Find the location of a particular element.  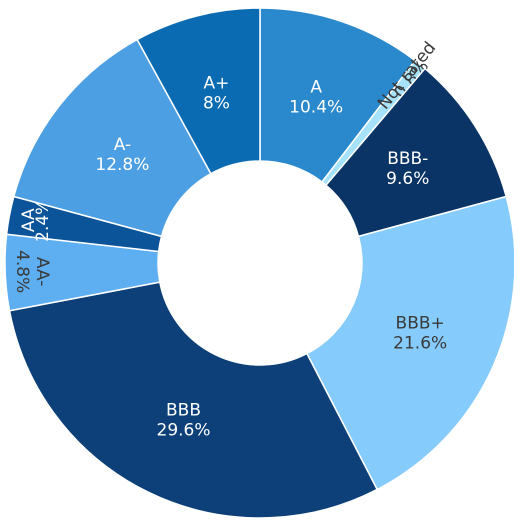

slice-label: AA2.4% is located at coordinates (36, 220).